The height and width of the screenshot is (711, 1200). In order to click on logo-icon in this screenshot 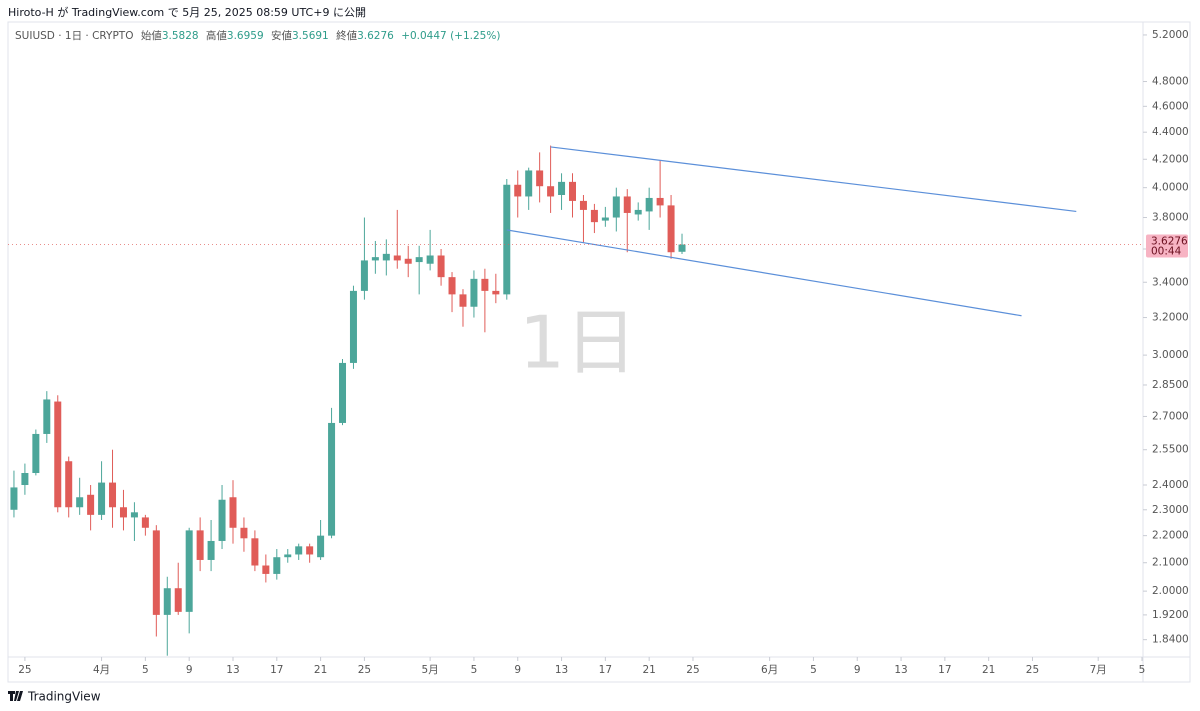, I will do `click(15, 696)`.